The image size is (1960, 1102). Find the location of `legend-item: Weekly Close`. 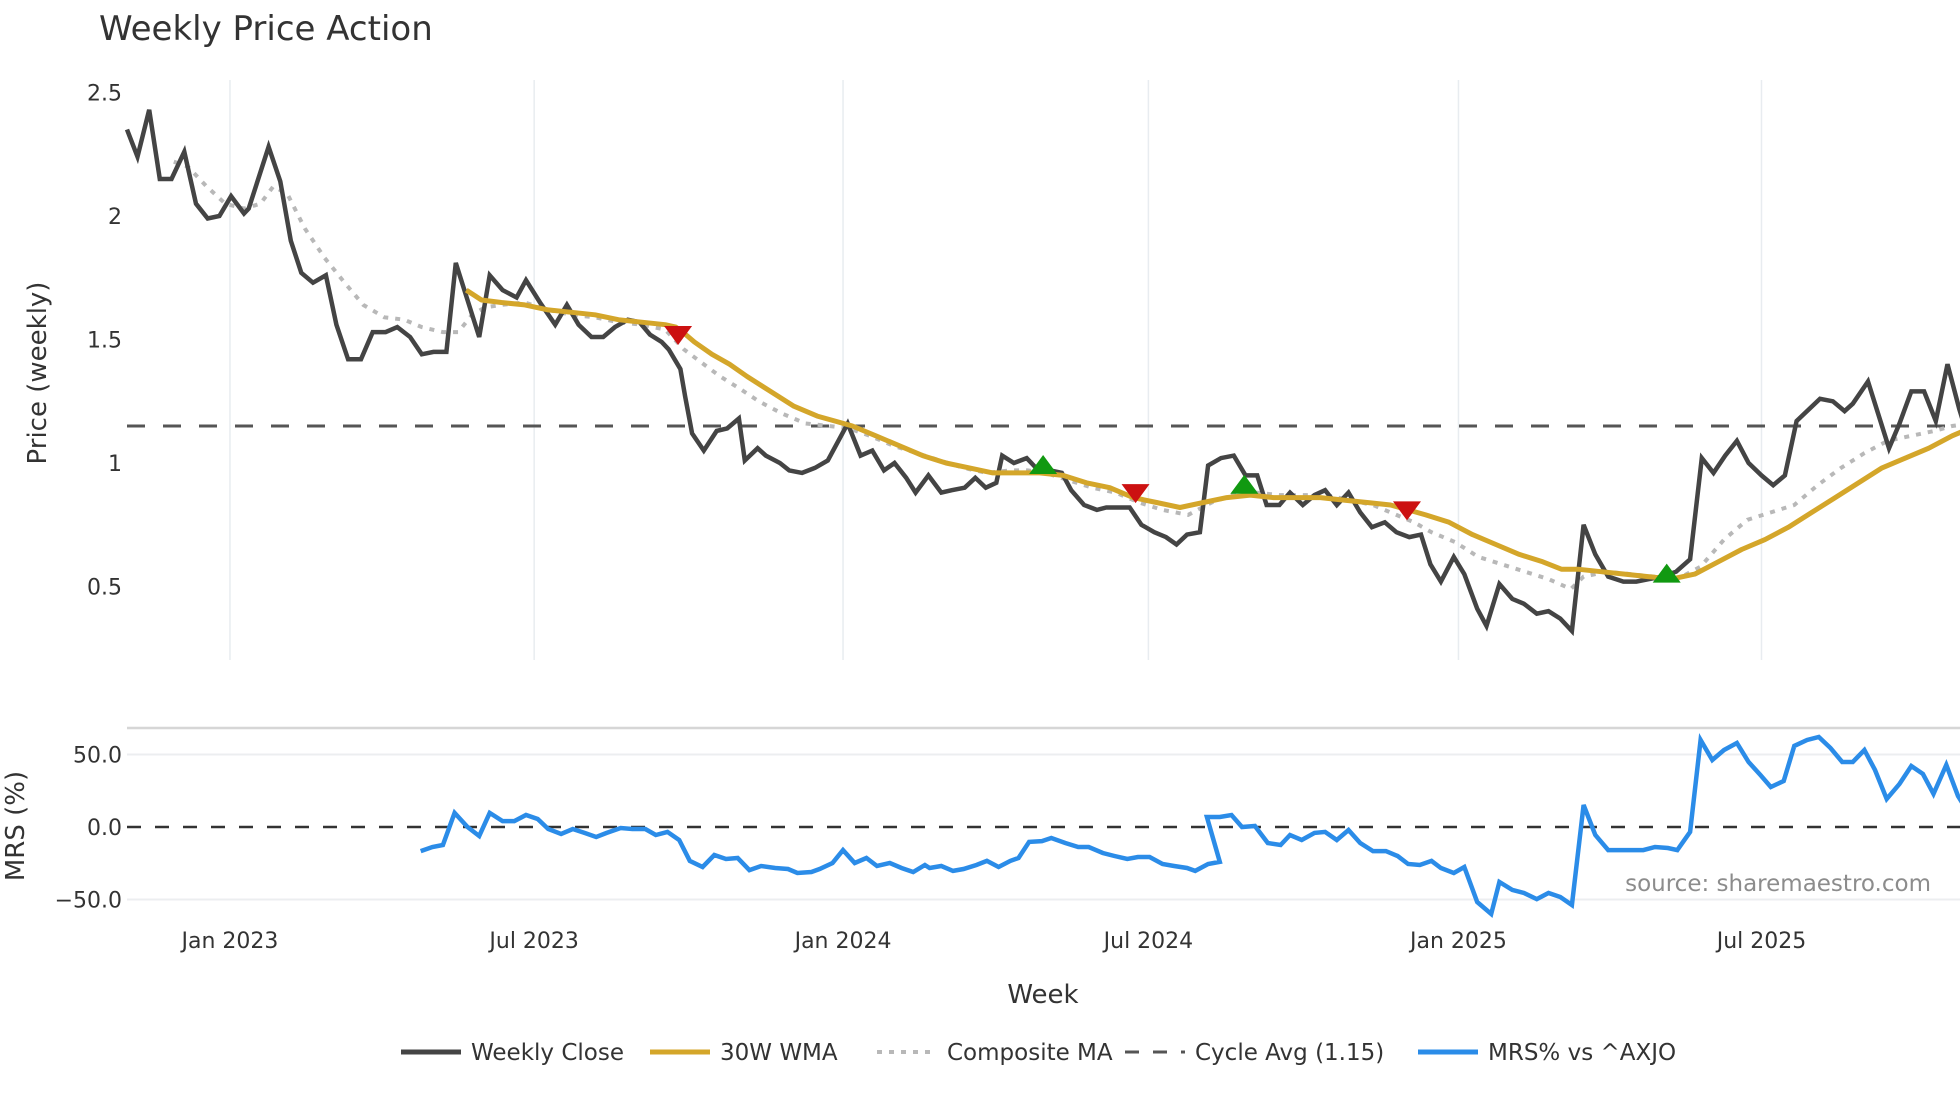

legend-item: Weekly Close is located at coordinates (512, 1053).